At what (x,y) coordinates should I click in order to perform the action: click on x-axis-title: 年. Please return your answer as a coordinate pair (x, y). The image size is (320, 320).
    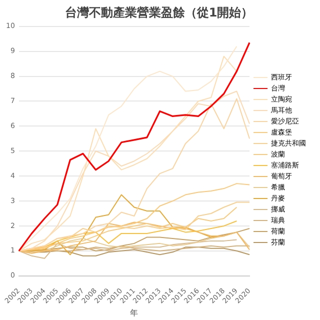
    Looking at the image, I should click on (134, 313).